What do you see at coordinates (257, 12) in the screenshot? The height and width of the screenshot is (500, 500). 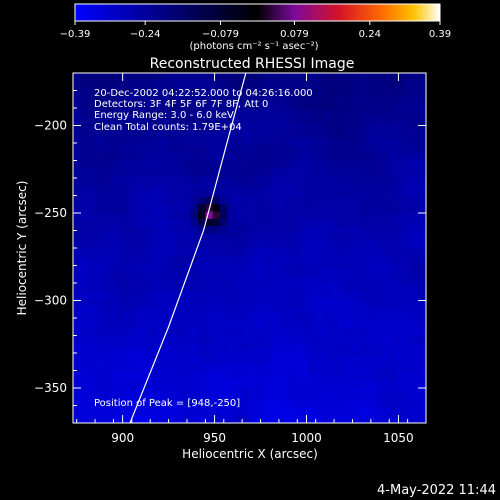 I see `colorbar-gradient` at bounding box center [257, 12].